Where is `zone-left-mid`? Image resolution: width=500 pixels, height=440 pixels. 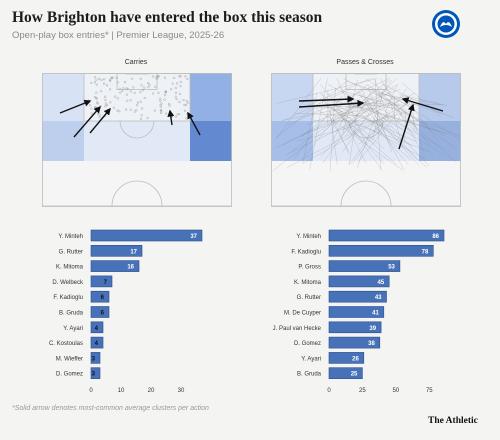
zone-left-mid is located at coordinates (63, 141).